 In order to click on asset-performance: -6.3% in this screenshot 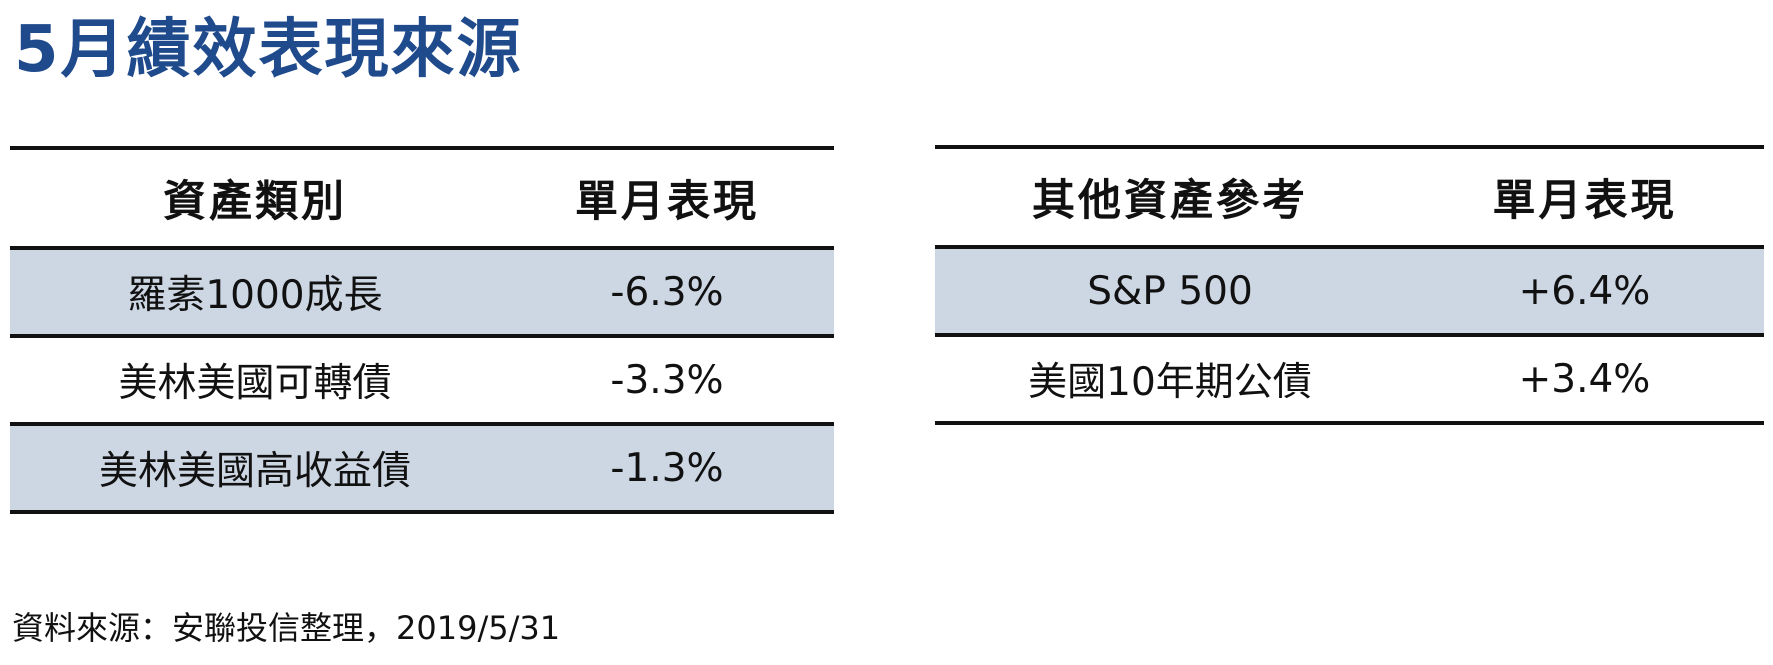, I will do `click(667, 293)`.